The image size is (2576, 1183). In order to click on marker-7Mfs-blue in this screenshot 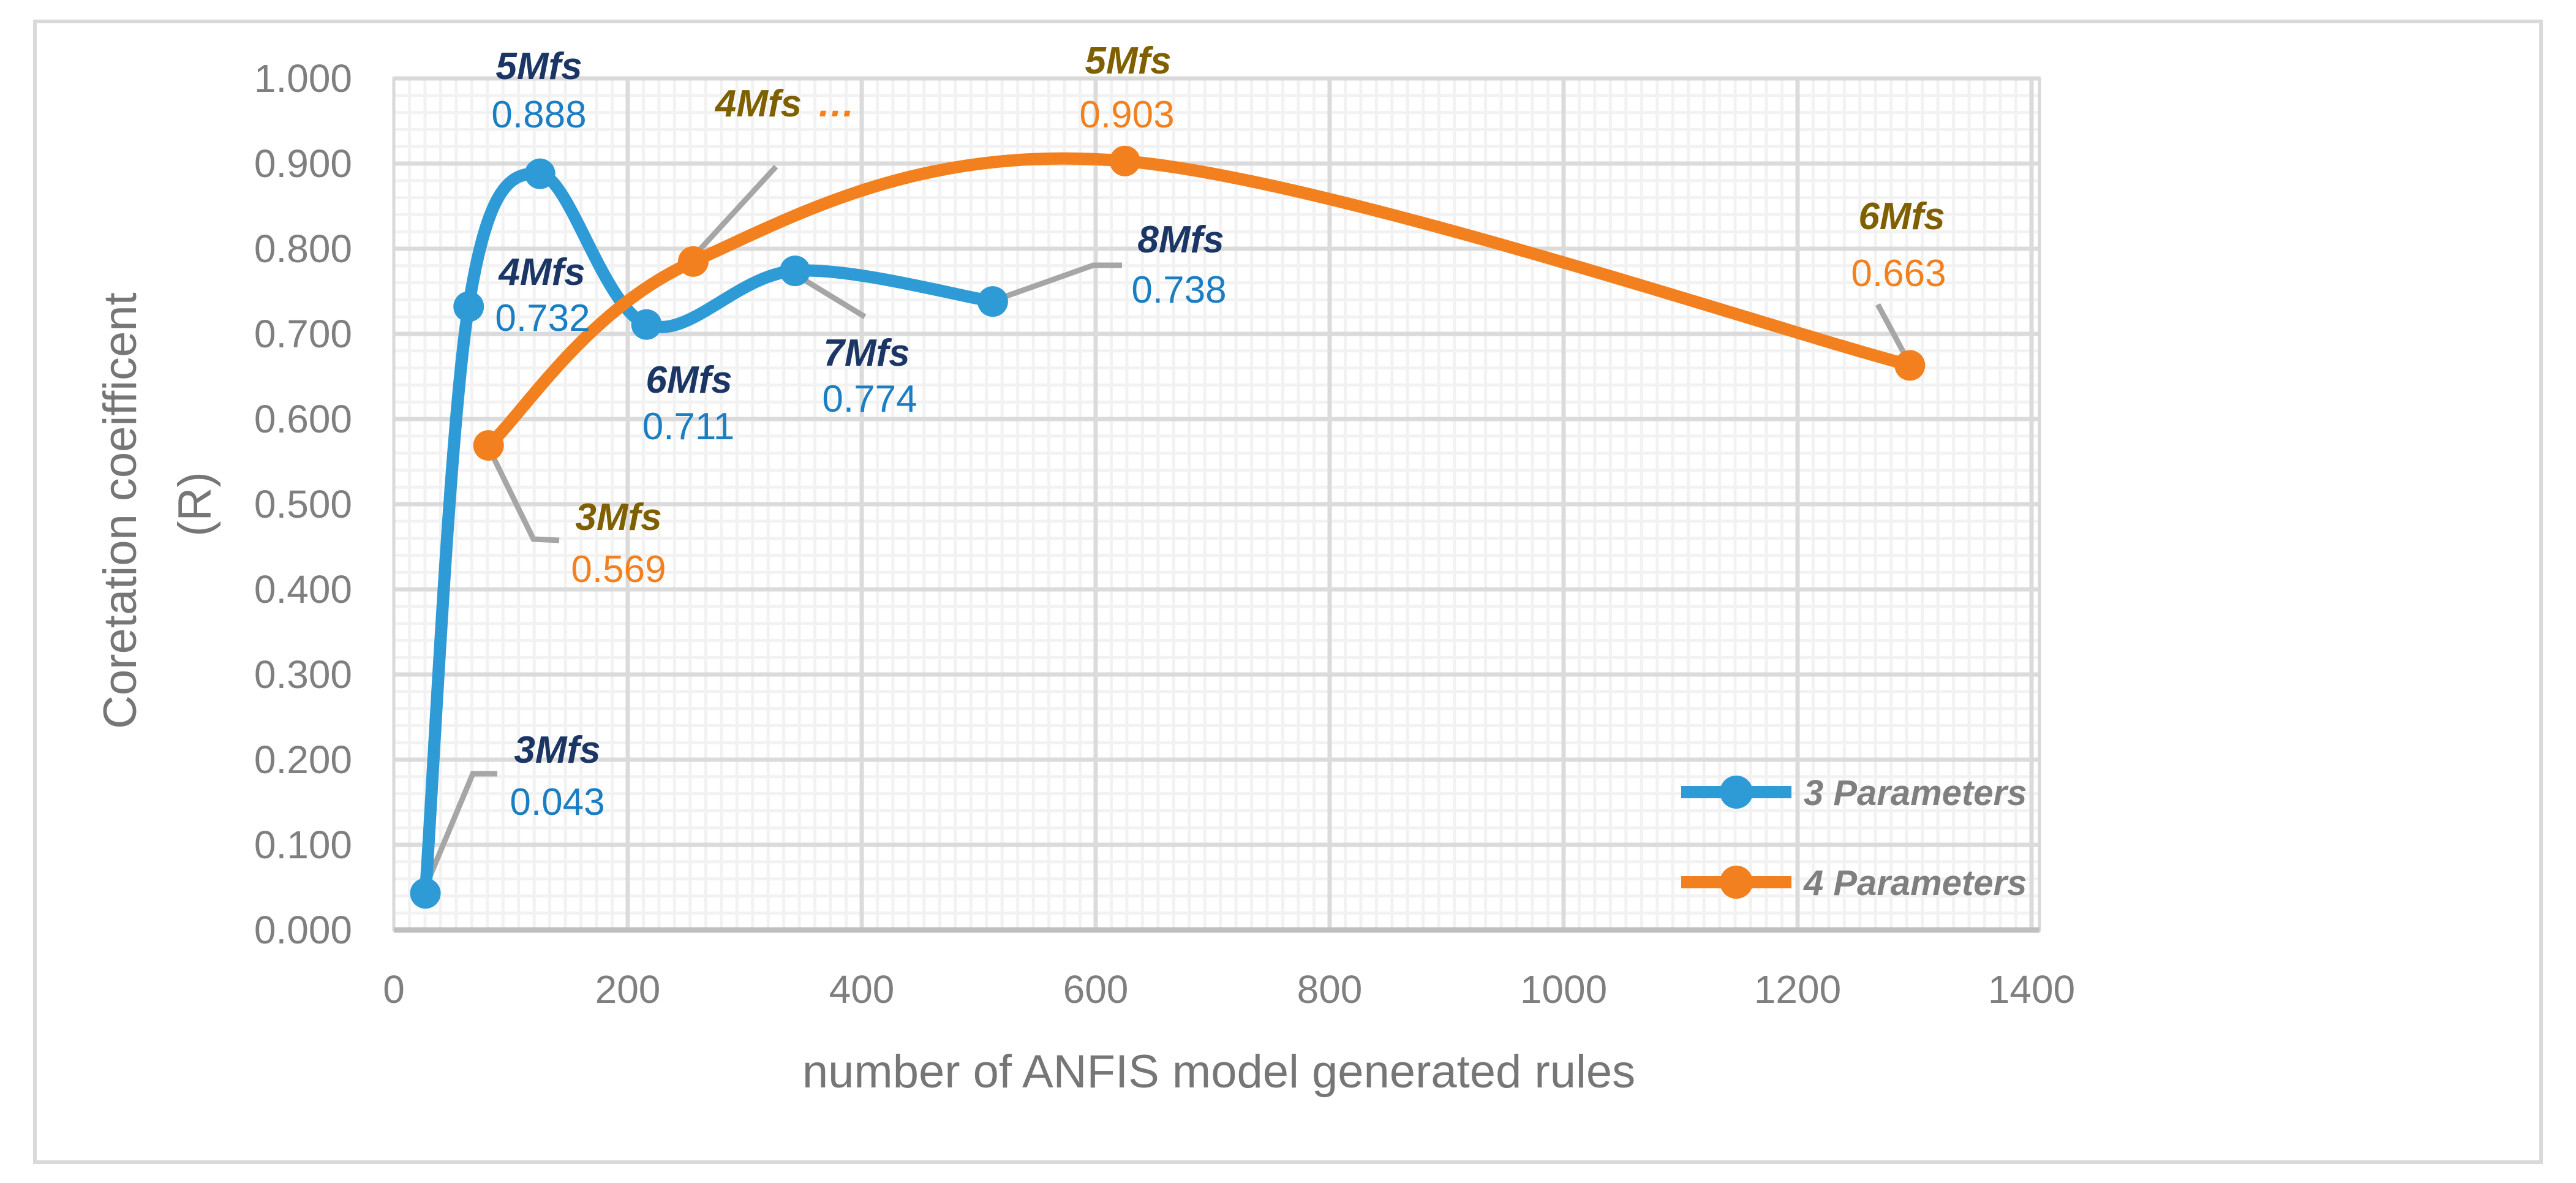, I will do `click(796, 271)`.